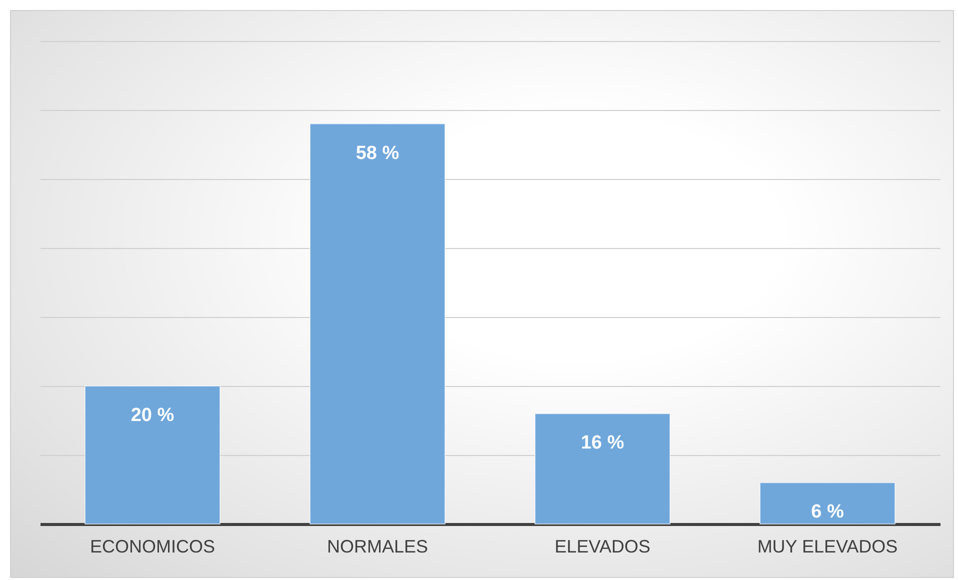 The width and height of the screenshot is (958, 580). What do you see at coordinates (153, 546) in the screenshot?
I see `x-tick-label: ECONOMICOS` at bounding box center [153, 546].